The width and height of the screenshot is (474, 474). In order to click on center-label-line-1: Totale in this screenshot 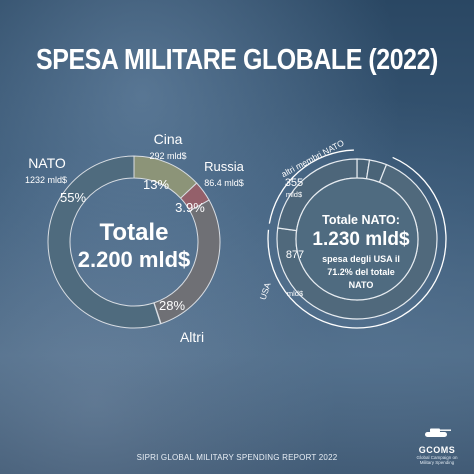, I will do `click(134, 232)`.